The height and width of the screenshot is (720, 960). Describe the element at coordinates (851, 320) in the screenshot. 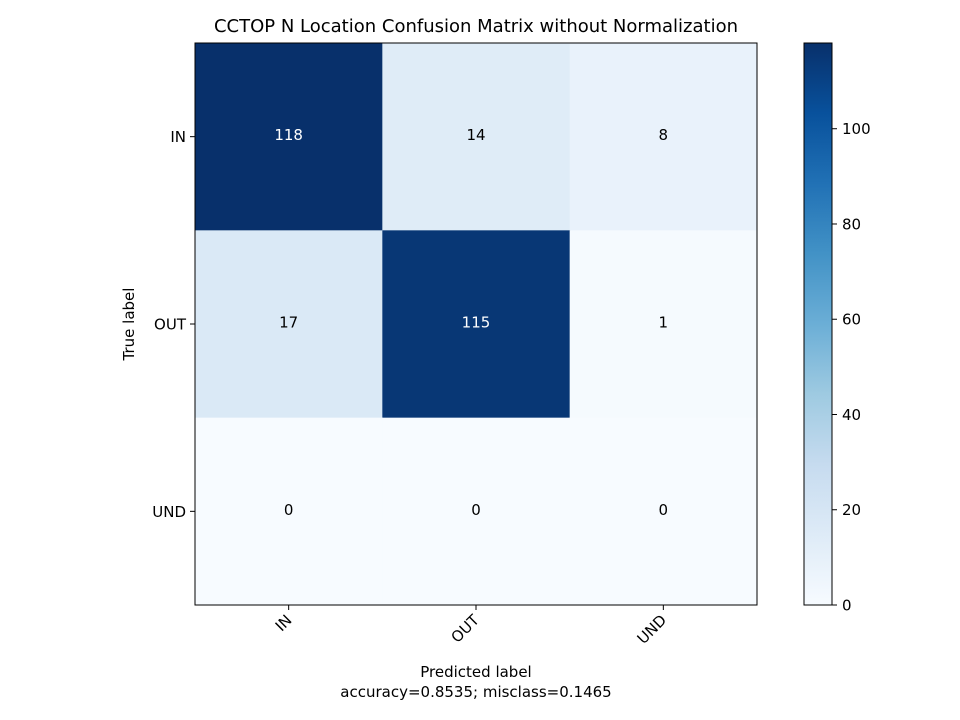

I see `colorbar-tick-label: 60` at that location.